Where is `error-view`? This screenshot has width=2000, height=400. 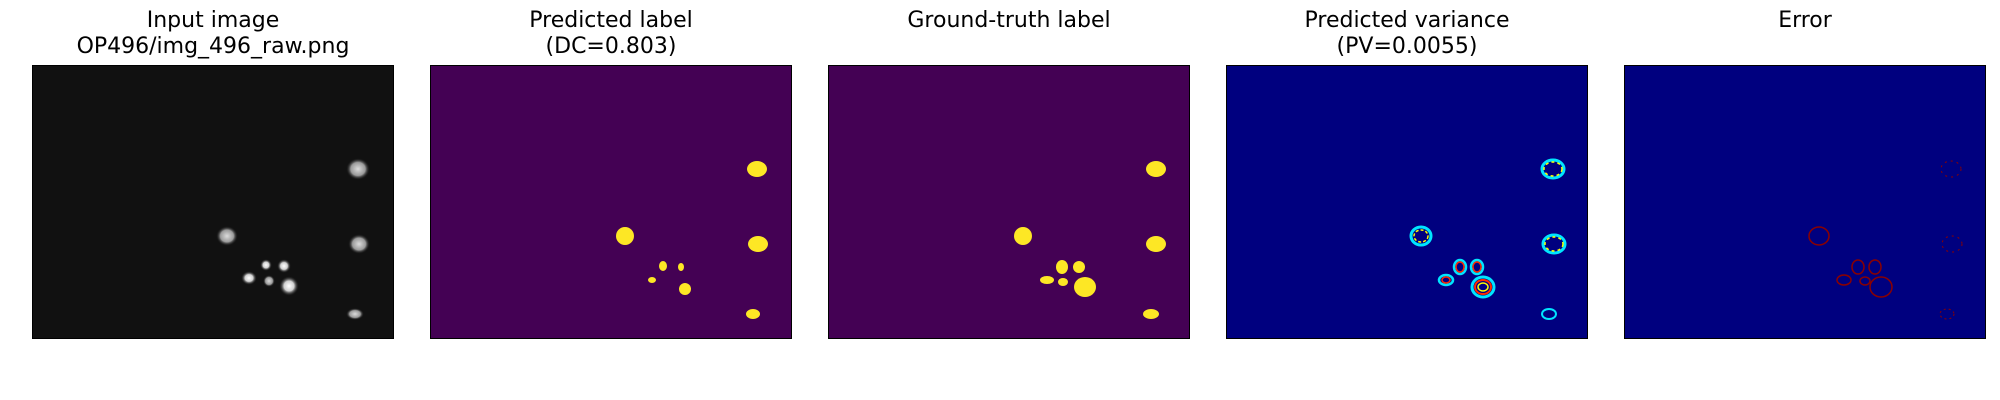 error-view is located at coordinates (1805, 202).